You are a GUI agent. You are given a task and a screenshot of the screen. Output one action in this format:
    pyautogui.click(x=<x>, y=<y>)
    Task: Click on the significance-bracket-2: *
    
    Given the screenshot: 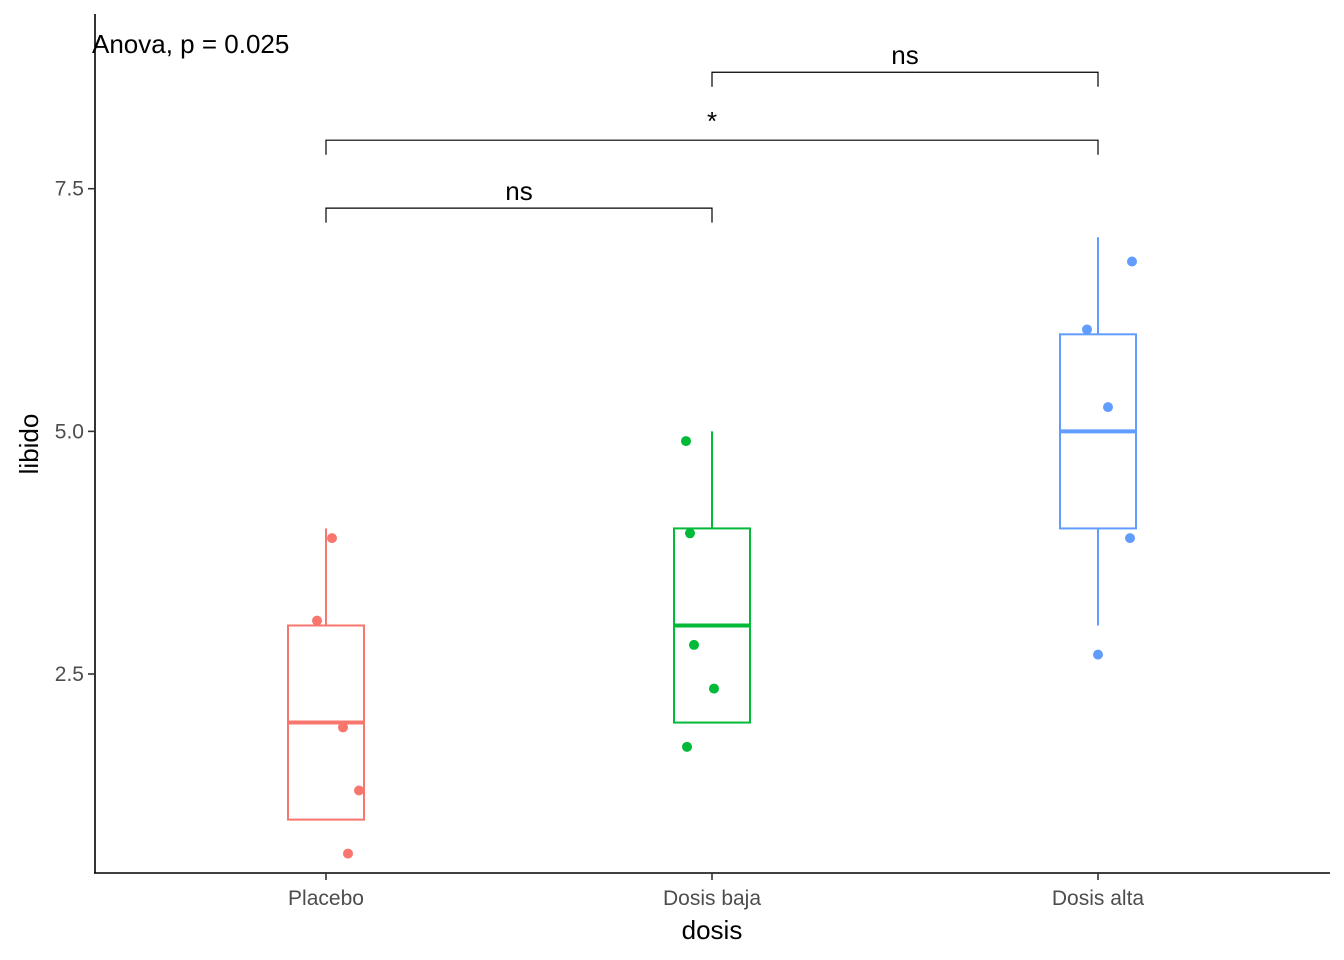 What is the action you would take?
    pyautogui.click(x=712, y=130)
    